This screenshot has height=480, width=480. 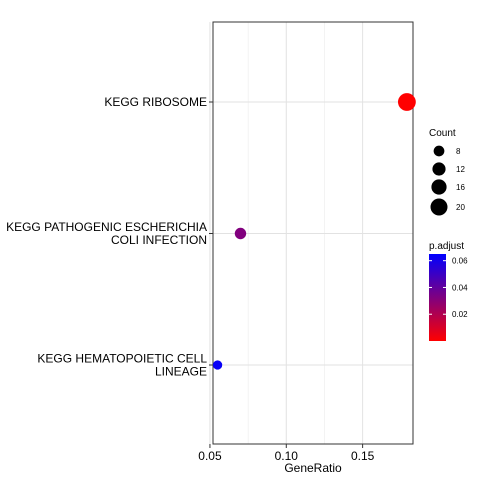 What do you see at coordinates (155, 102) in the screenshot?
I see `y-tick-label: KEGG RIBOSOME` at bounding box center [155, 102].